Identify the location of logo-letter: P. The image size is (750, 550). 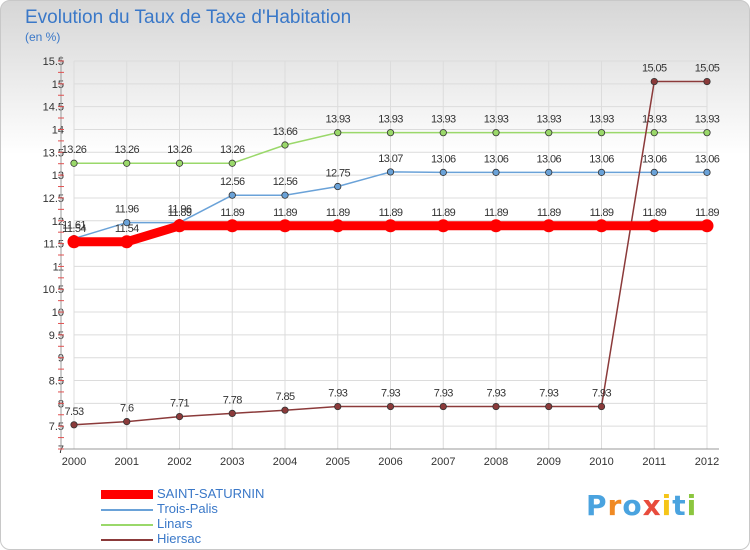
(597, 505).